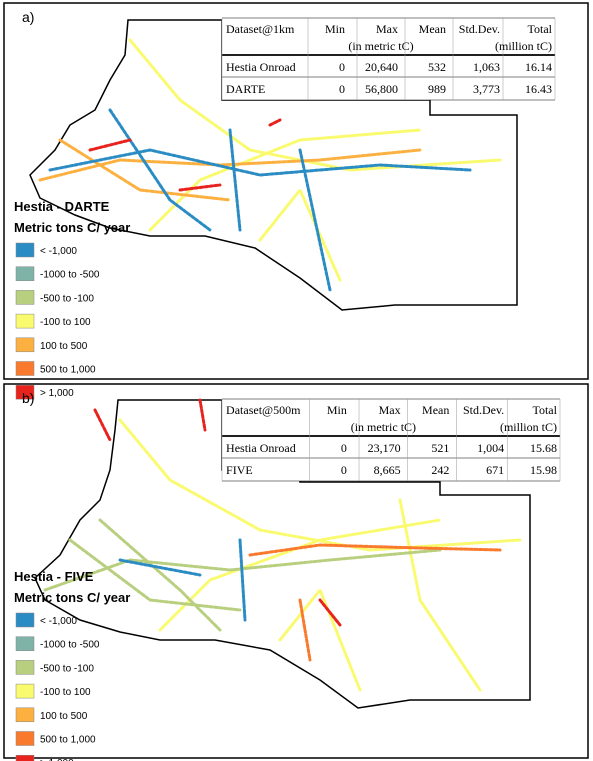 Image resolution: width=593 pixels, height=761 pixels. I want to click on table-cell: 3,773, so click(486, 89).